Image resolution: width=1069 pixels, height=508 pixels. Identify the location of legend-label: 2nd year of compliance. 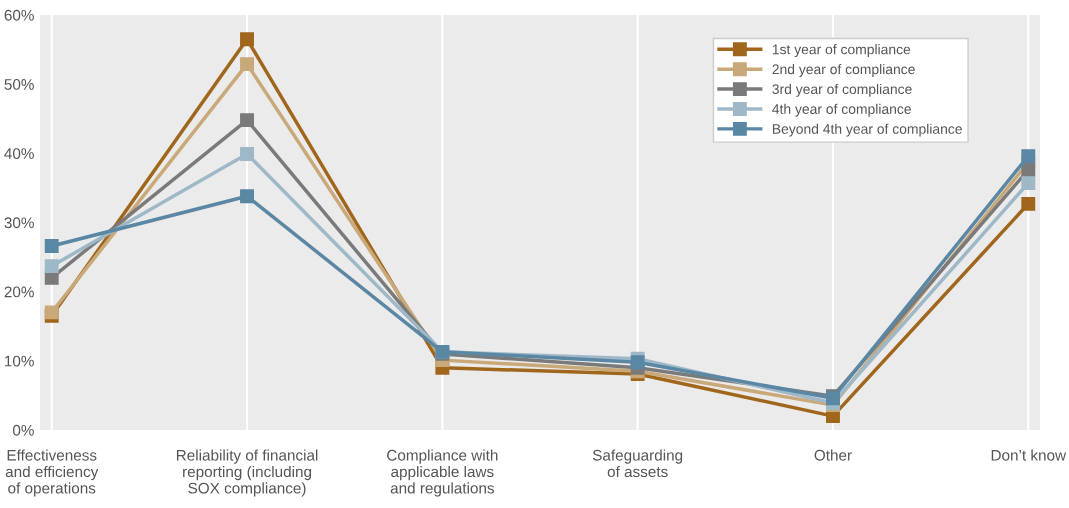
(843, 70).